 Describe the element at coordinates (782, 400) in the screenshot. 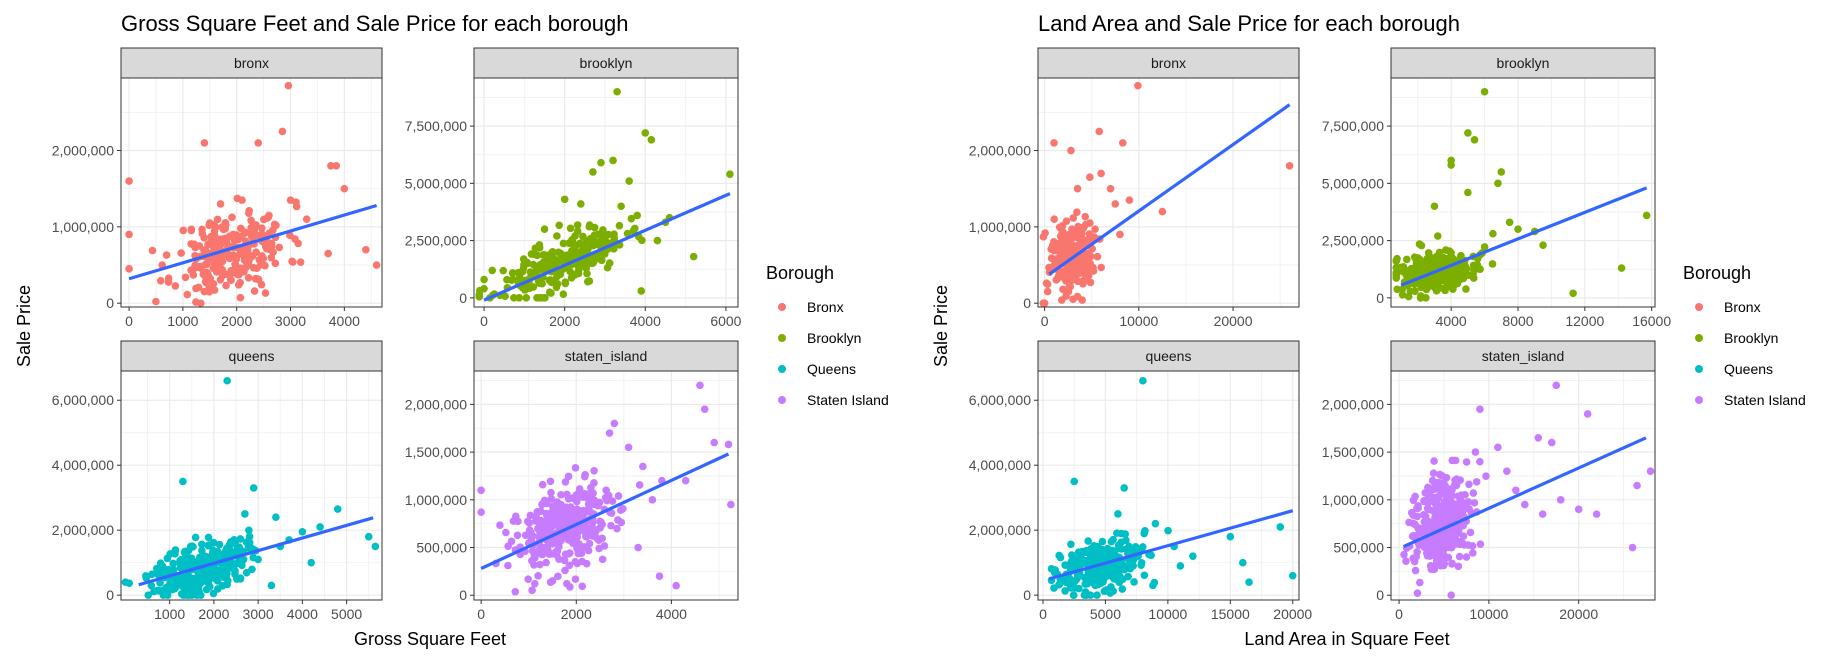

I see `legend-key` at that location.